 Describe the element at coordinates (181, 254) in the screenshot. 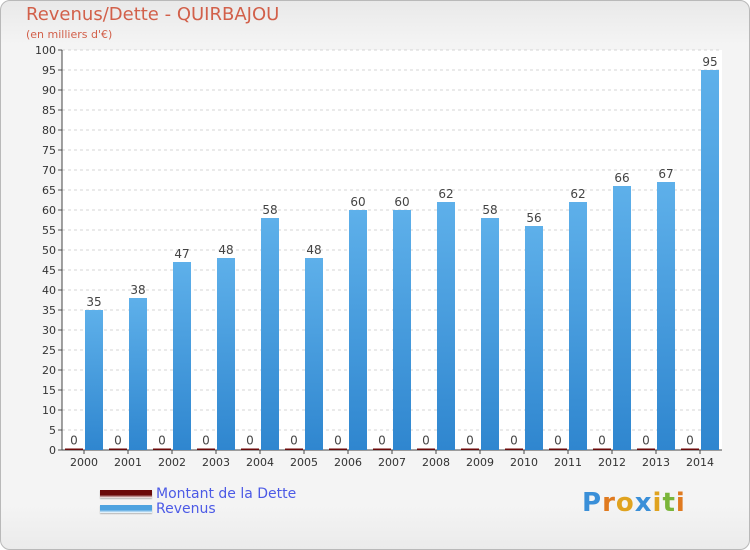

I see `data-label-revenus: 47` at that location.